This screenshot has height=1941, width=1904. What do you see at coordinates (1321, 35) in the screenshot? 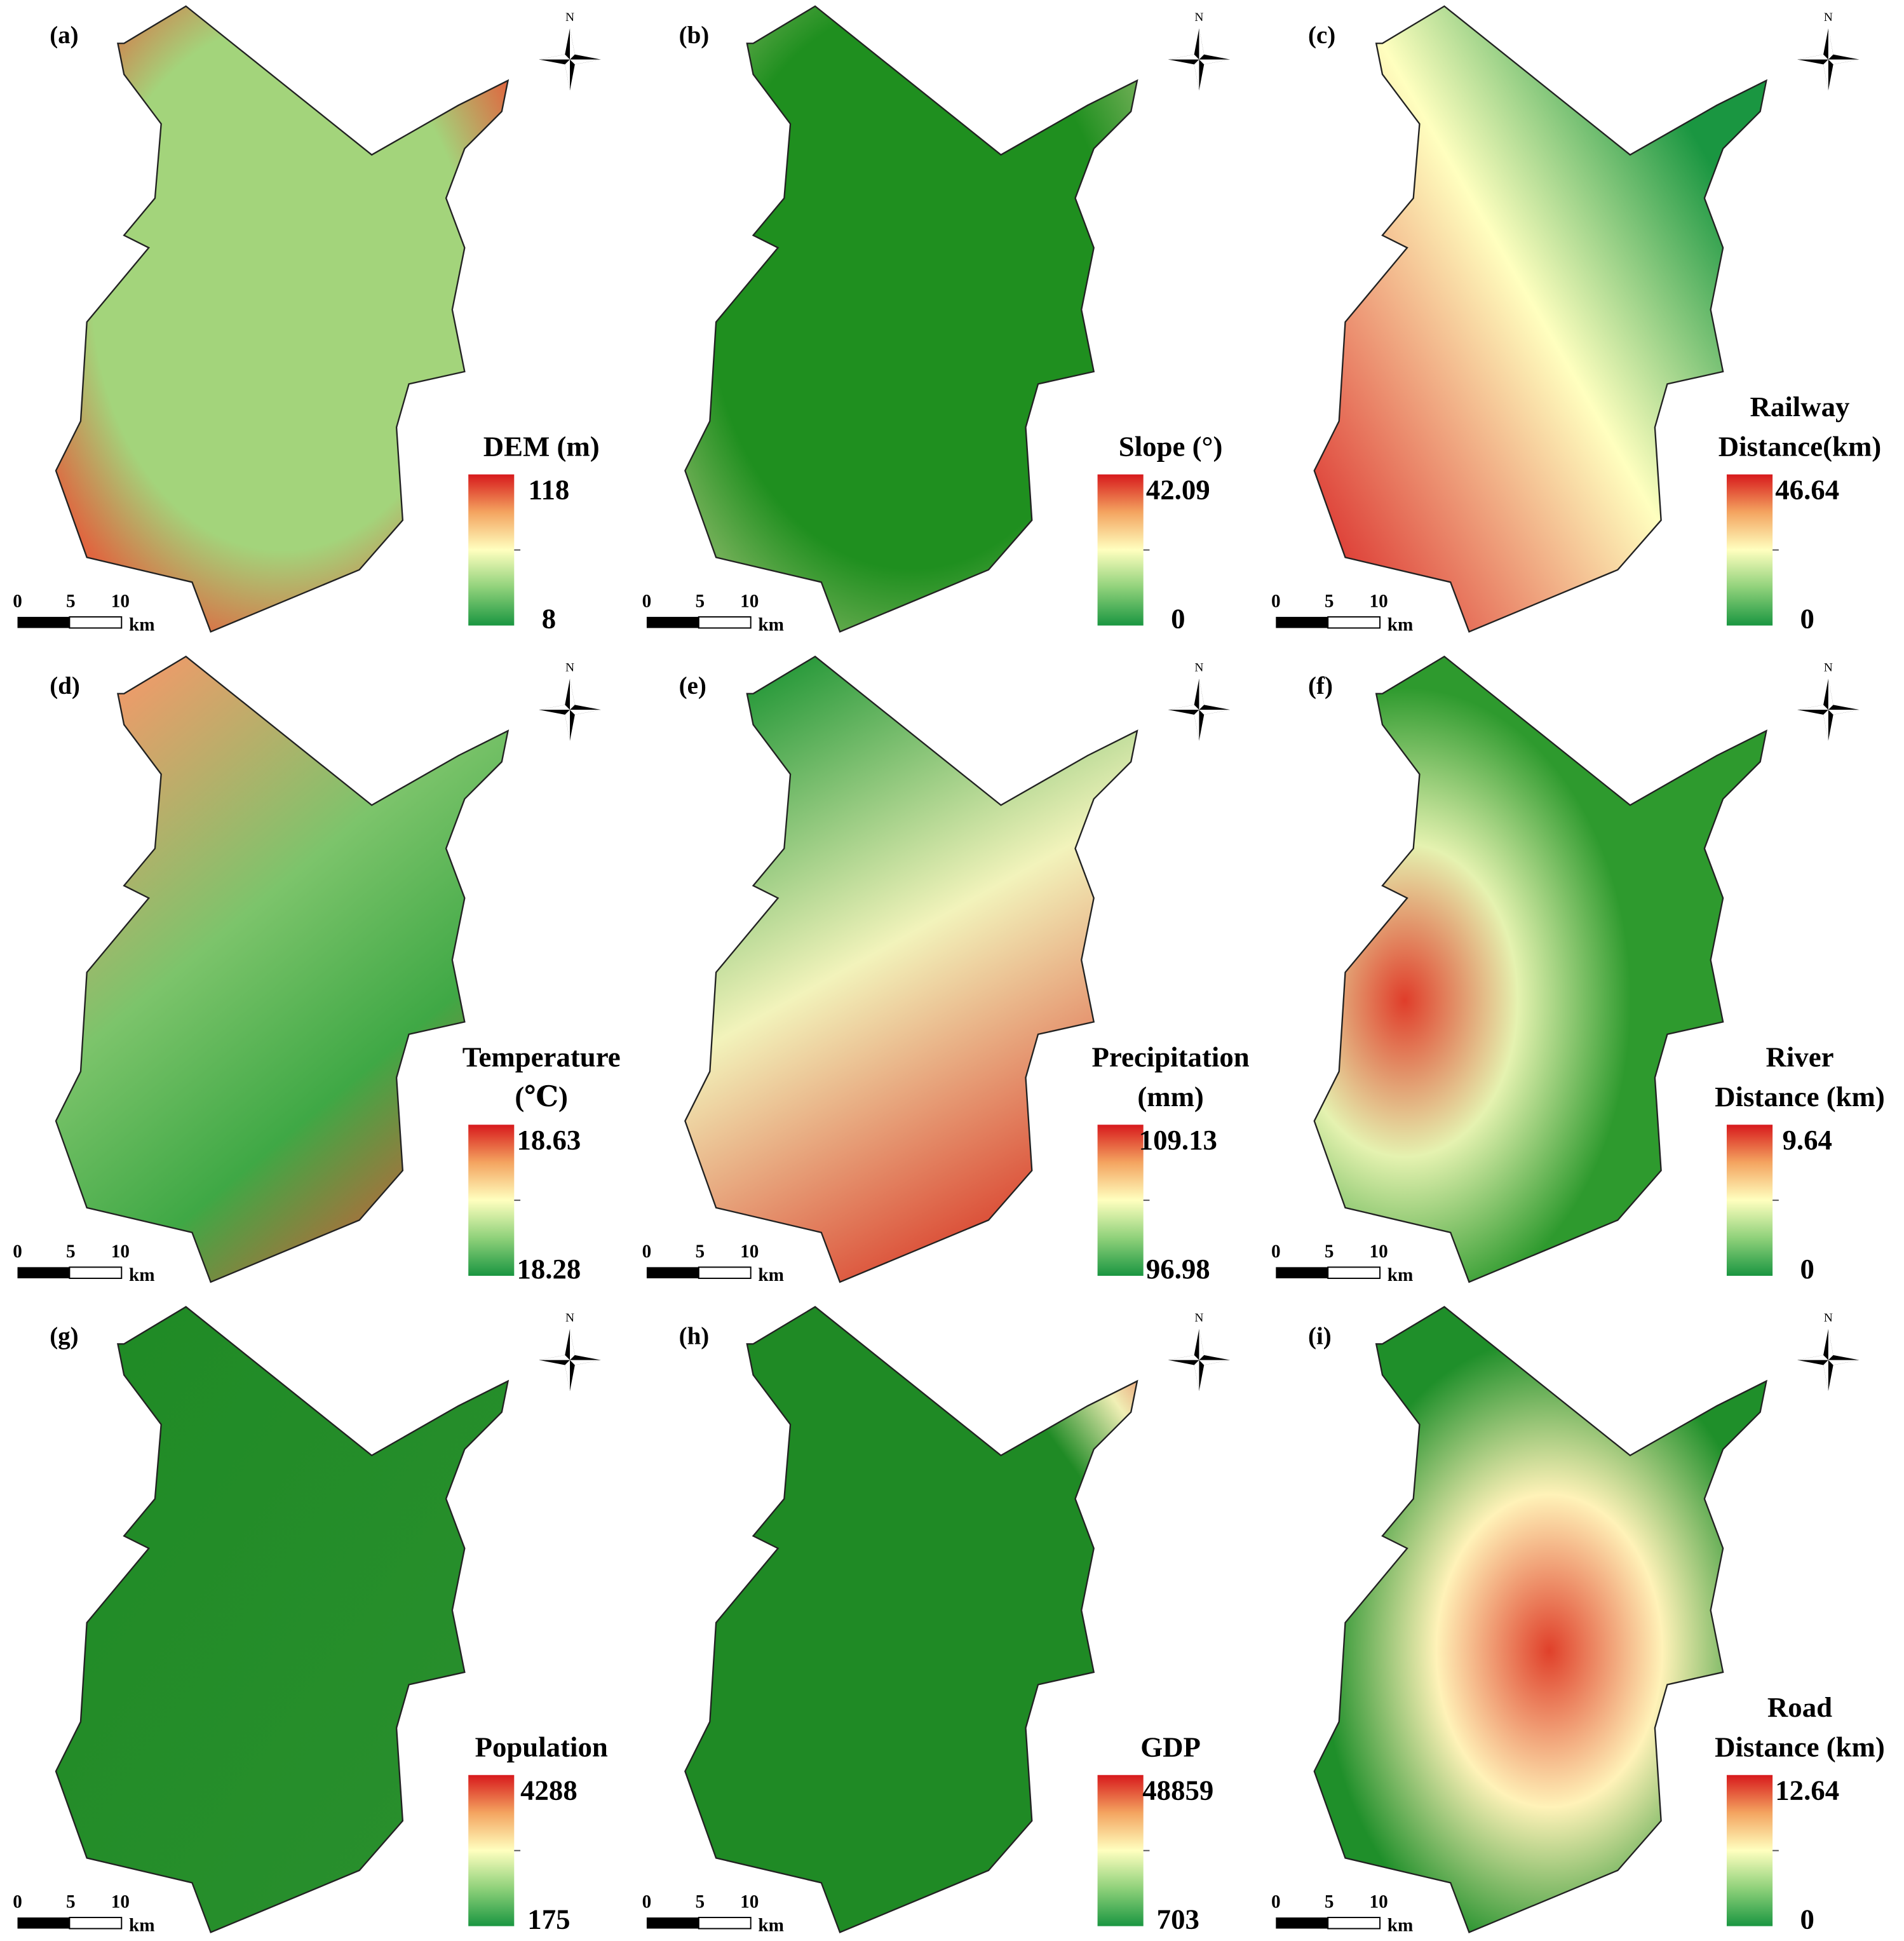
I see `panel-label: (c)` at bounding box center [1321, 35].